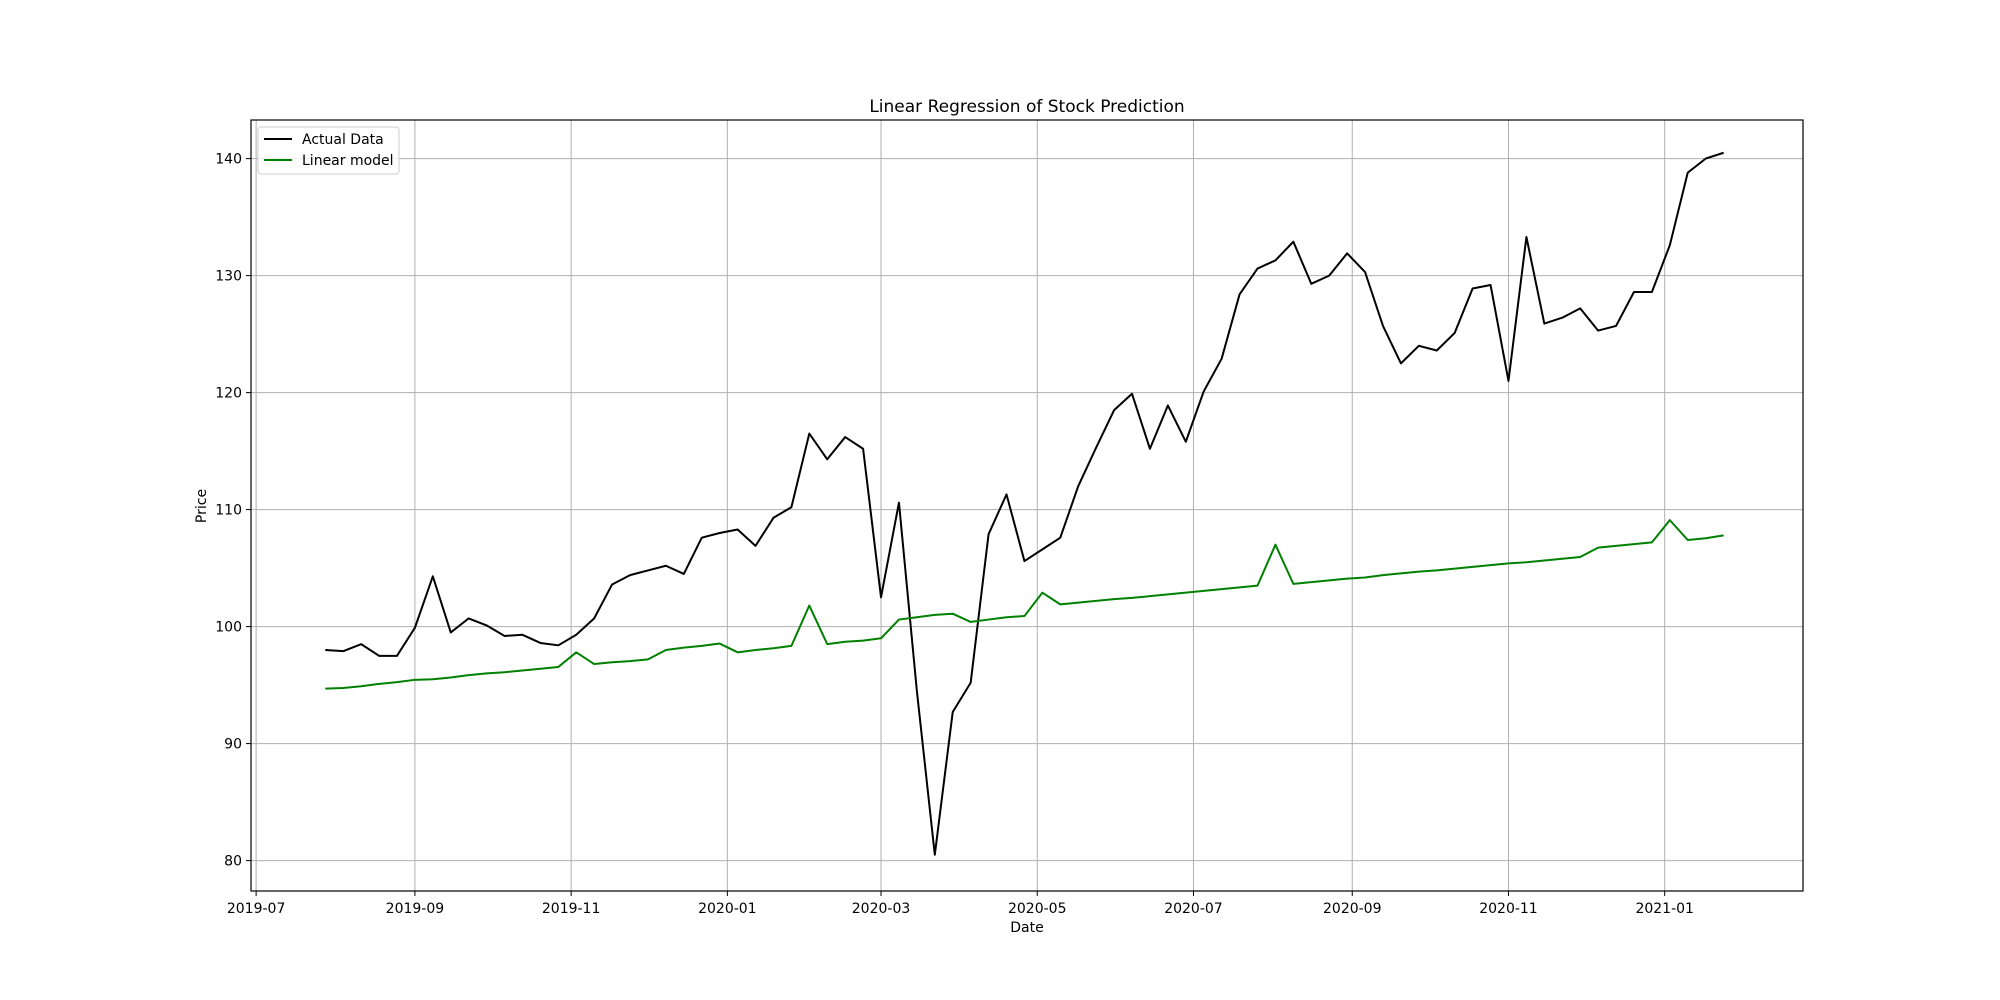  Describe the element at coordinates (256, 909) in the screenshot. I see `x-tick-label: 2019-07` at that location.